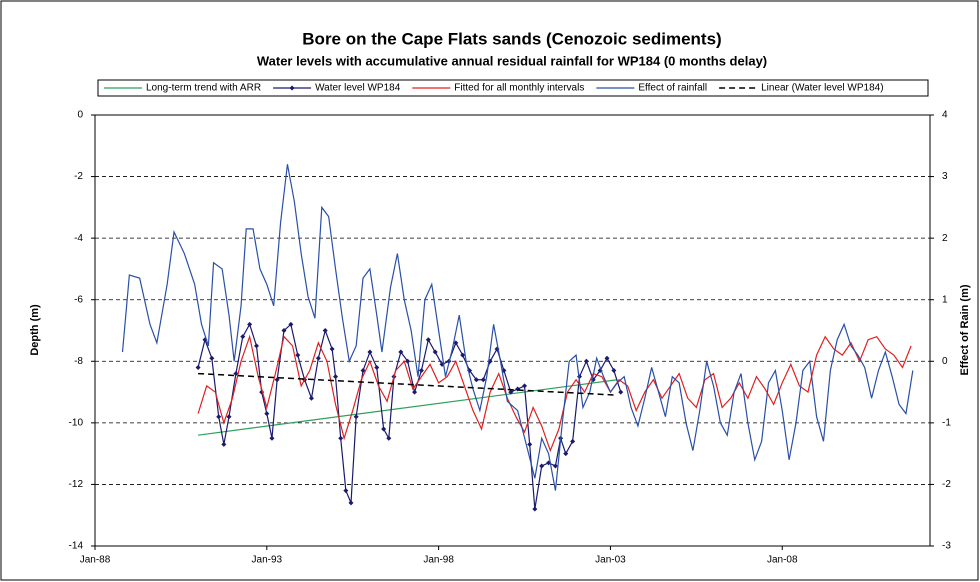 This screenshot has width=980, height=582. What do you see at coordinates (76, 422) in the screenshot?
I see `y-tick-label: -10` at bounding box center [76, 422].